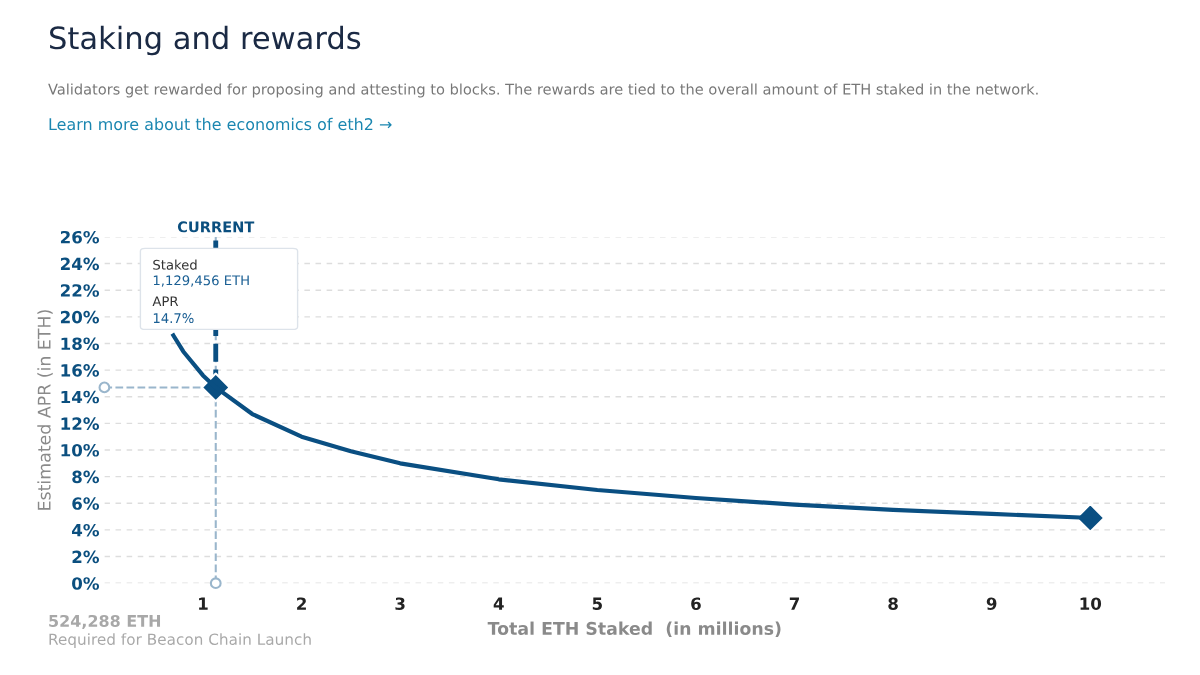 This screenshot has width=1200, height=675. Describe the element at coordinates (86, 557) in the screenshot. I see `y-tick-label: 2%` at that location.